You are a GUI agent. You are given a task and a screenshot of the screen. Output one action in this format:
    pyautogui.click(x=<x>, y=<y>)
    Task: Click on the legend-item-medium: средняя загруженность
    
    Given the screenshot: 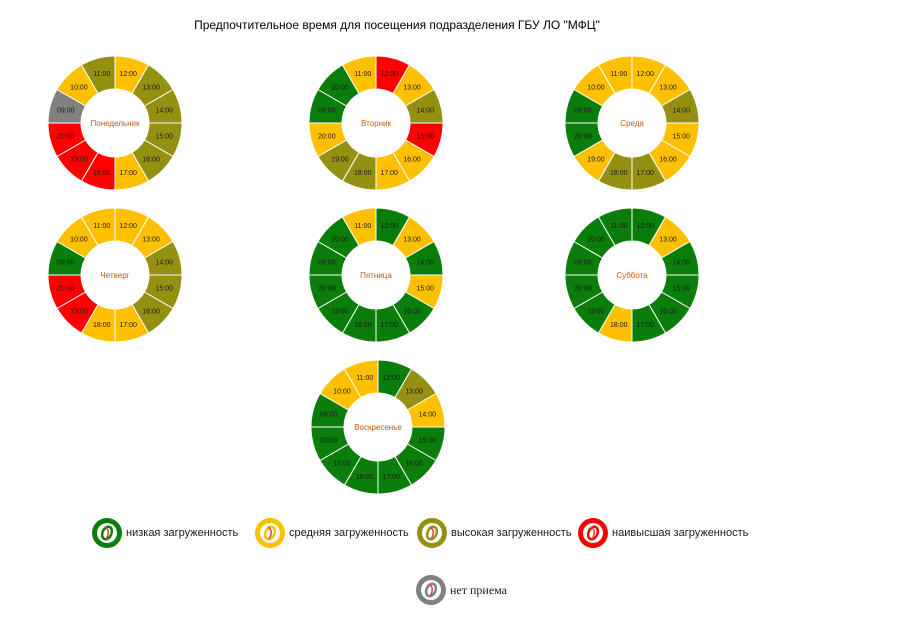 What is the action you would take?
    pyautogui.click(x=331, y=533)
    